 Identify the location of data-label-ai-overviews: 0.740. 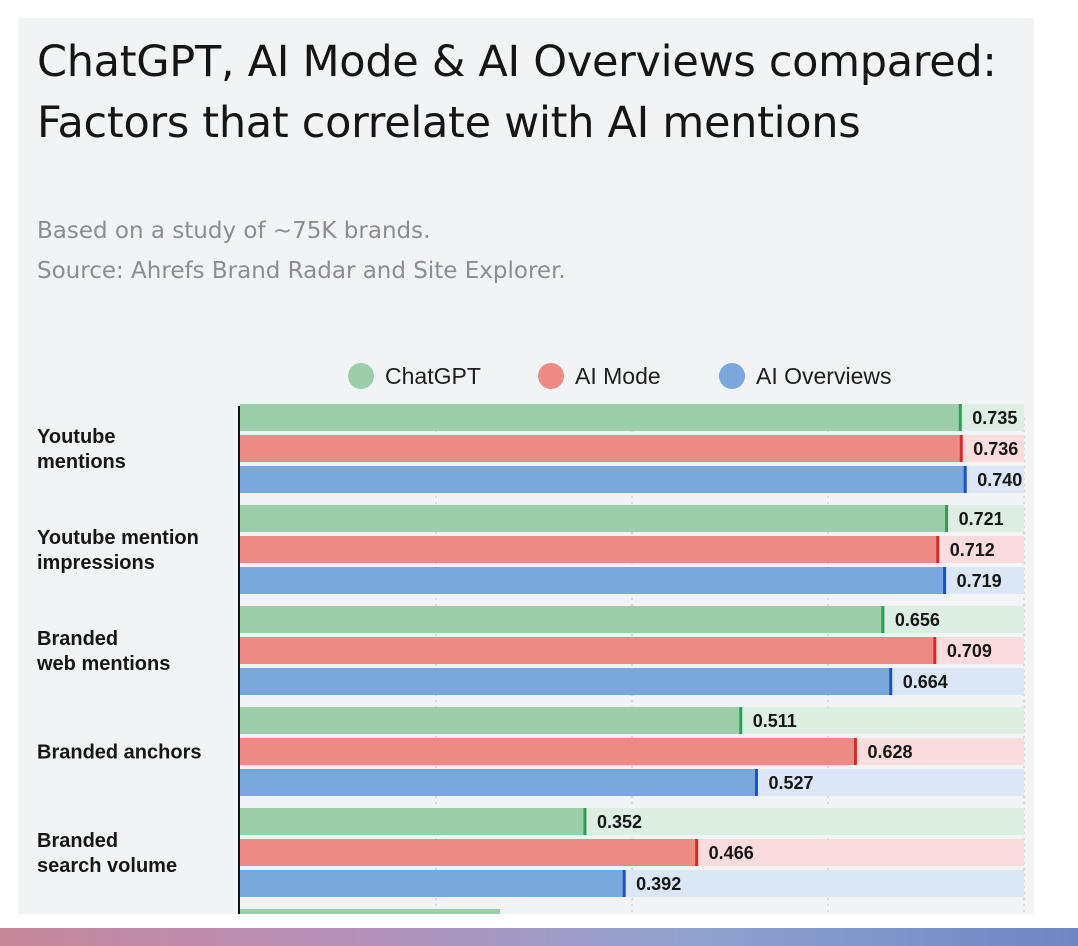
(999, 480).